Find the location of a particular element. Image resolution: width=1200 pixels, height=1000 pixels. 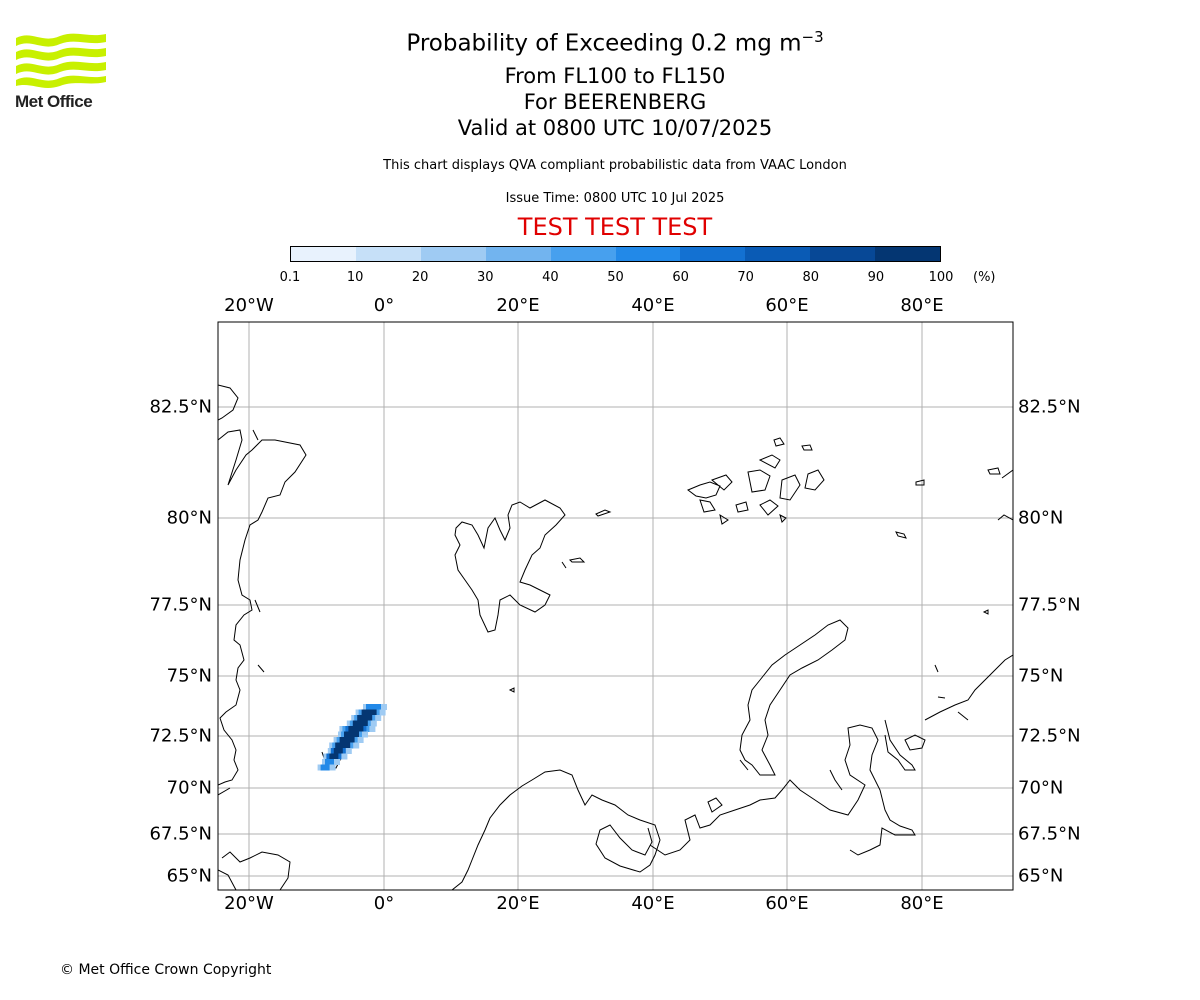

colorbar-tick-label: 100 is located at coordinates (941, 277).